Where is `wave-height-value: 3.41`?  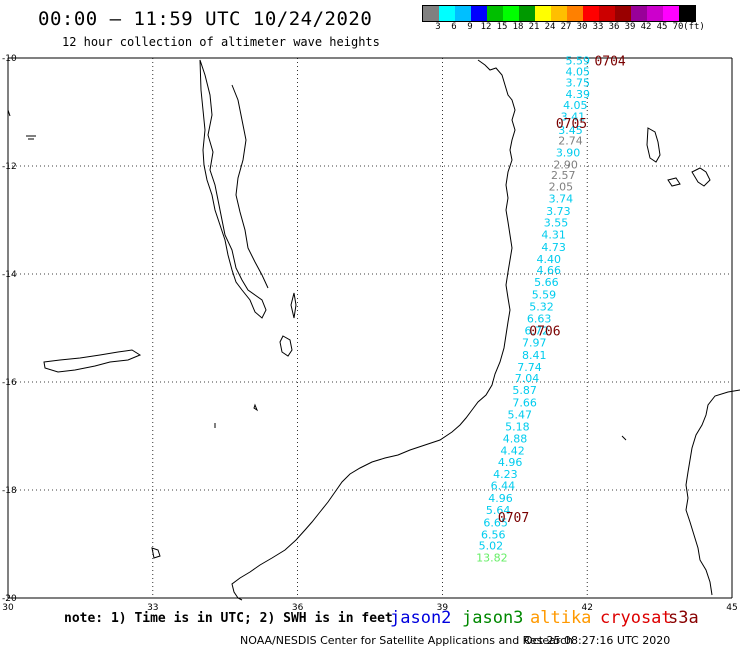
wave-height-value: 3.41 is located at coordinates (573, 116).